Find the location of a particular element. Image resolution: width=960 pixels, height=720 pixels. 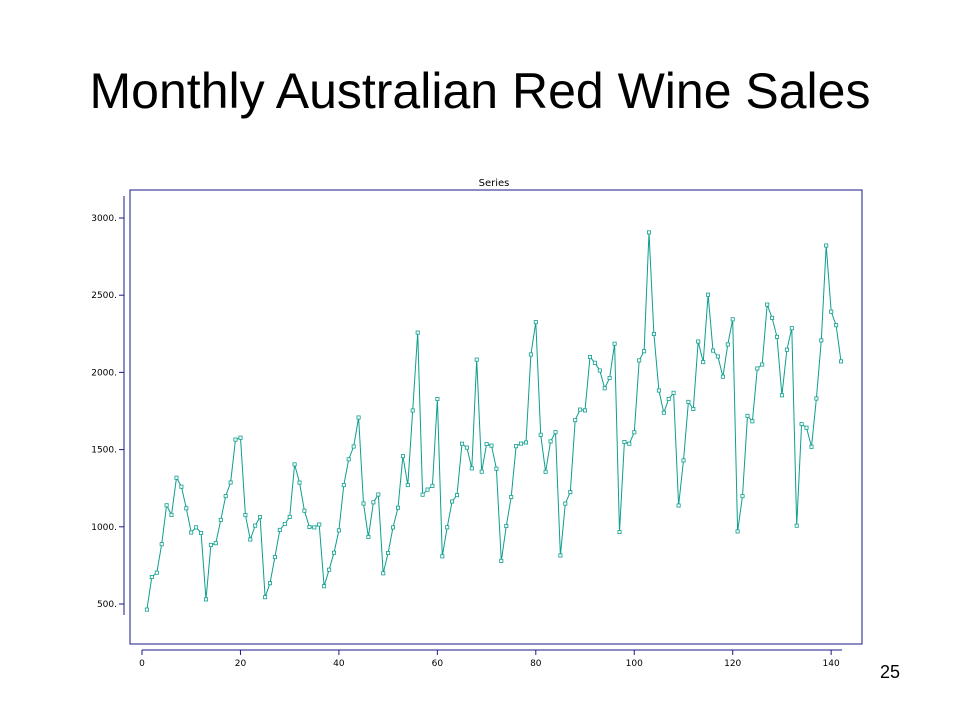

y-tick-label: 2500. is located at coordinates (104, 296).